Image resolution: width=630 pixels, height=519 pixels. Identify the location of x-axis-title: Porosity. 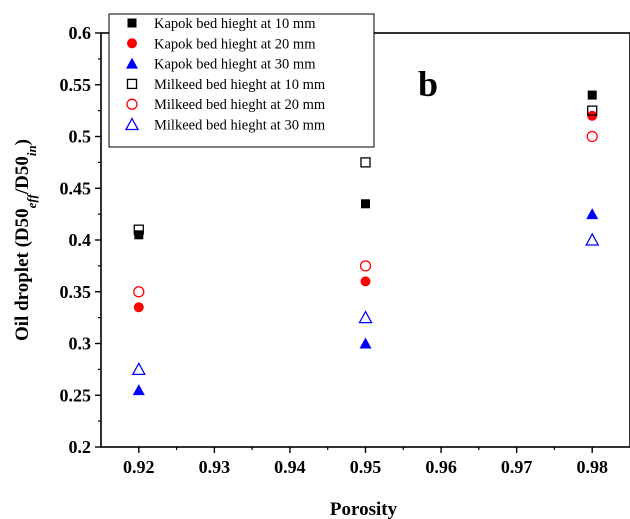
(364, 509).